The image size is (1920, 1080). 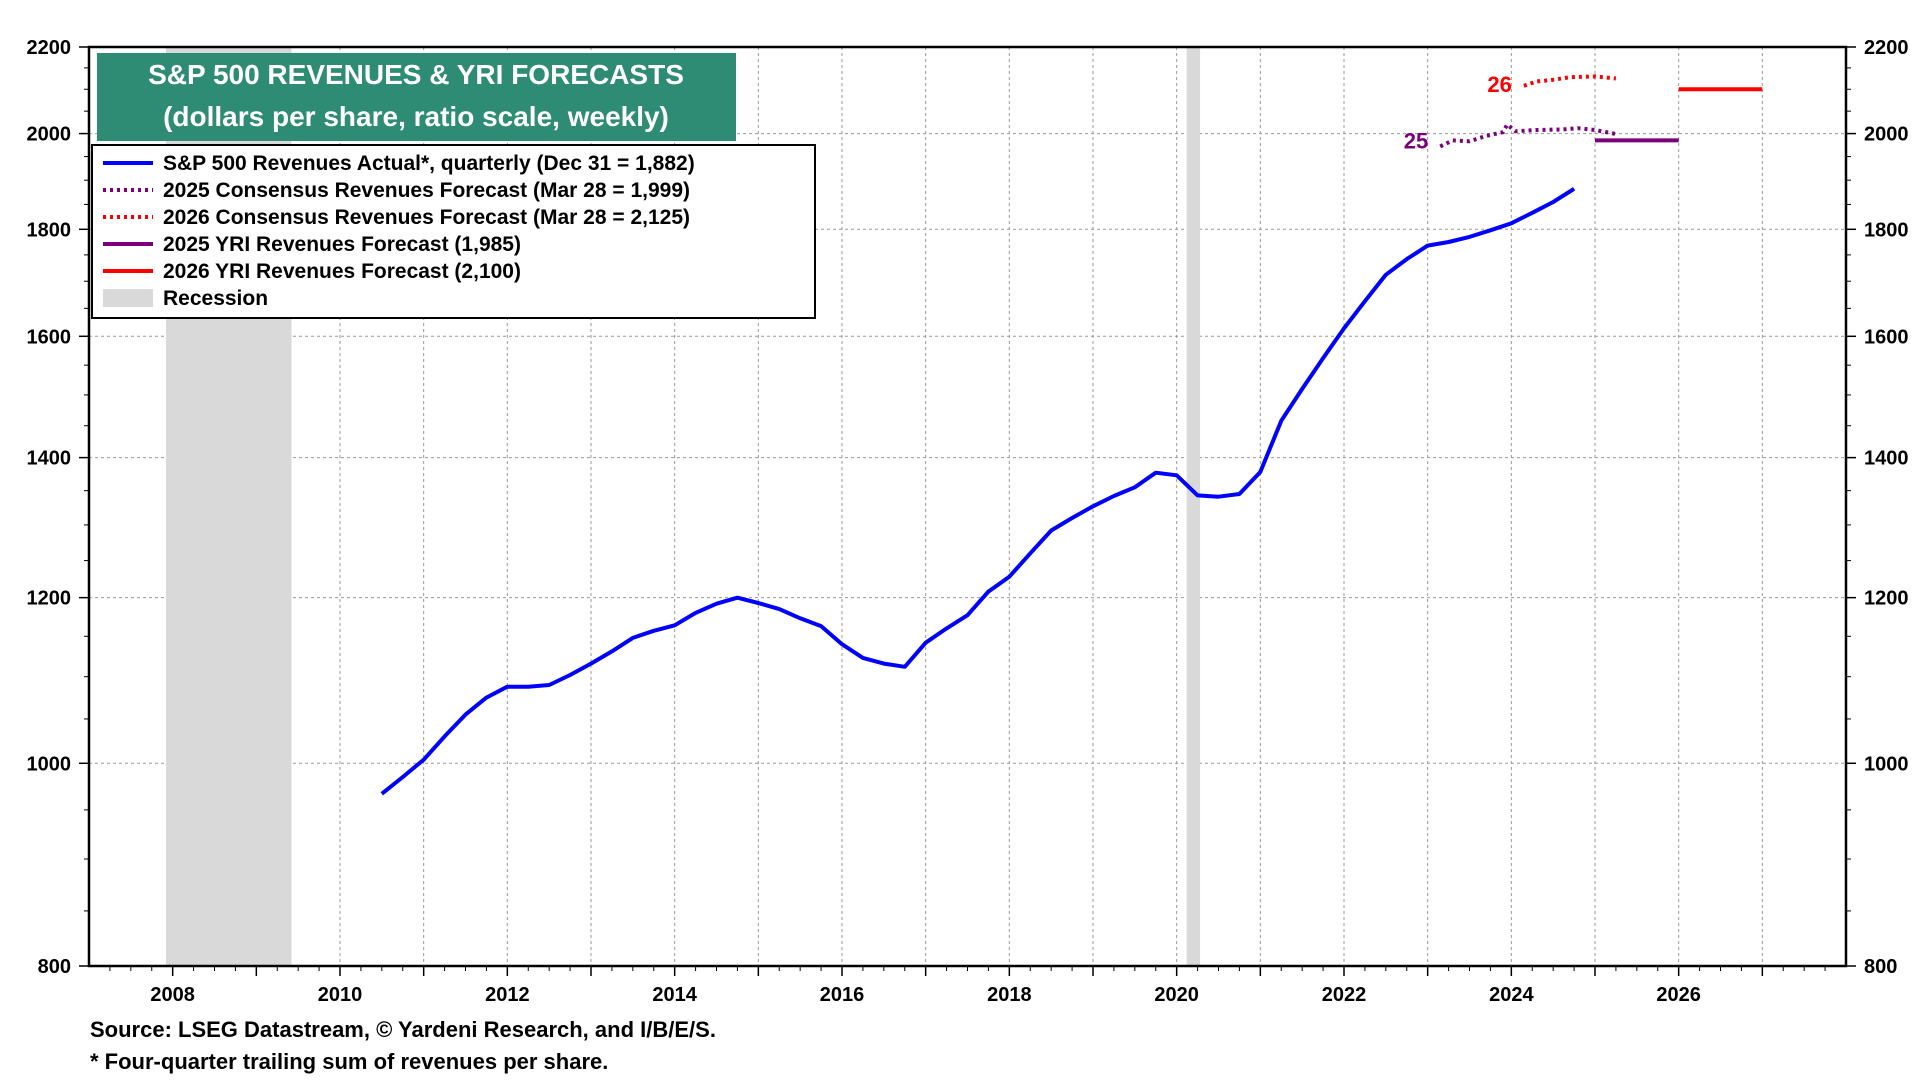 What do you see at coordinates (342, 244) in the screenshot?
I see `legend-label-2025-yri: 2025 YRI Revenues Forecast (1,985)` at bounding box center [342, 244].